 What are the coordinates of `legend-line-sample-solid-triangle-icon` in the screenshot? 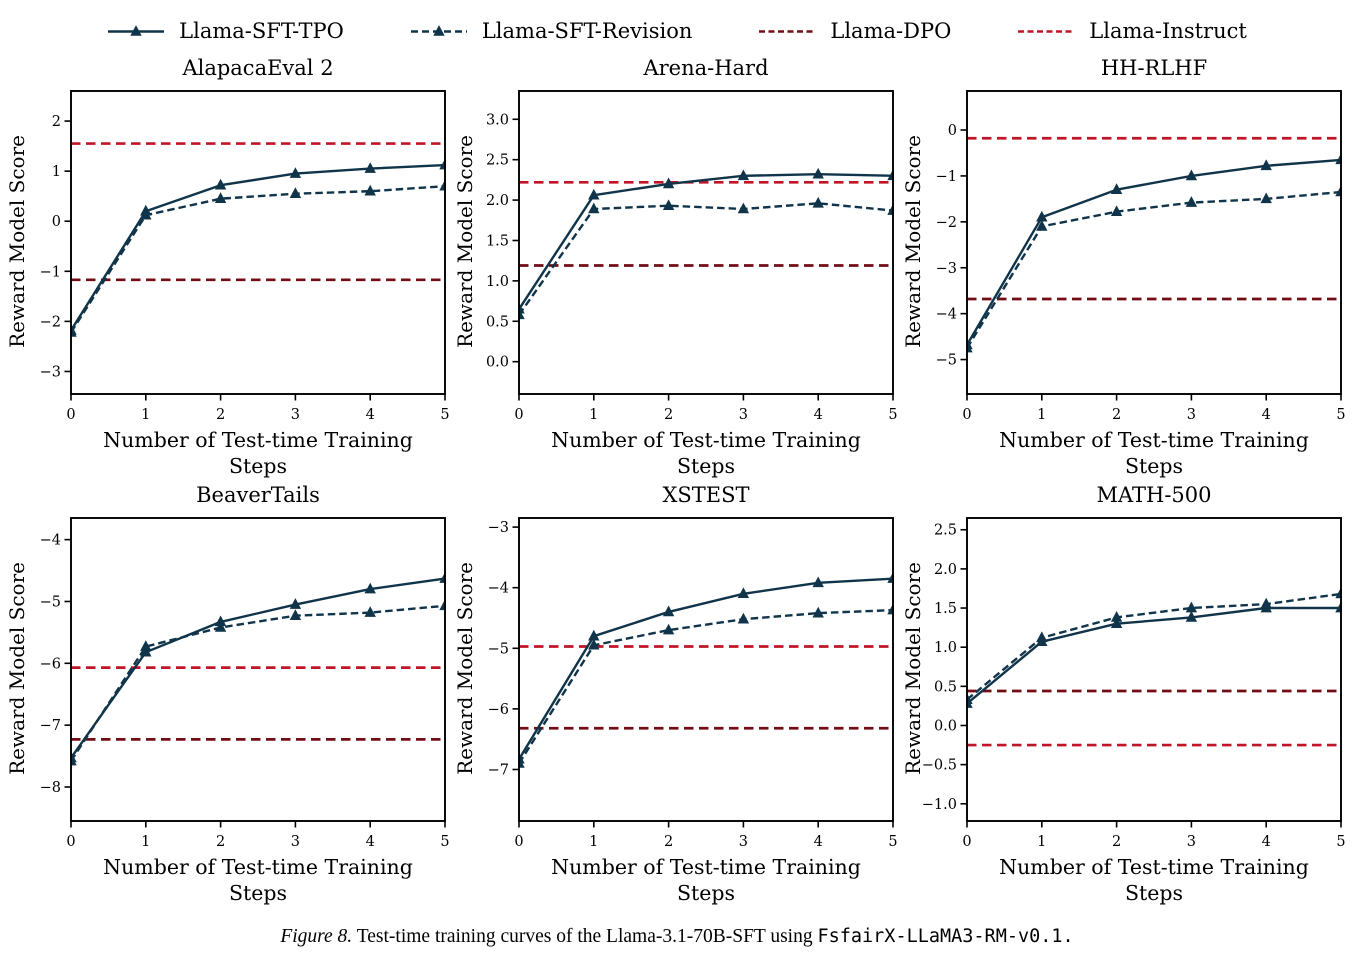 It's located at (136, 30).